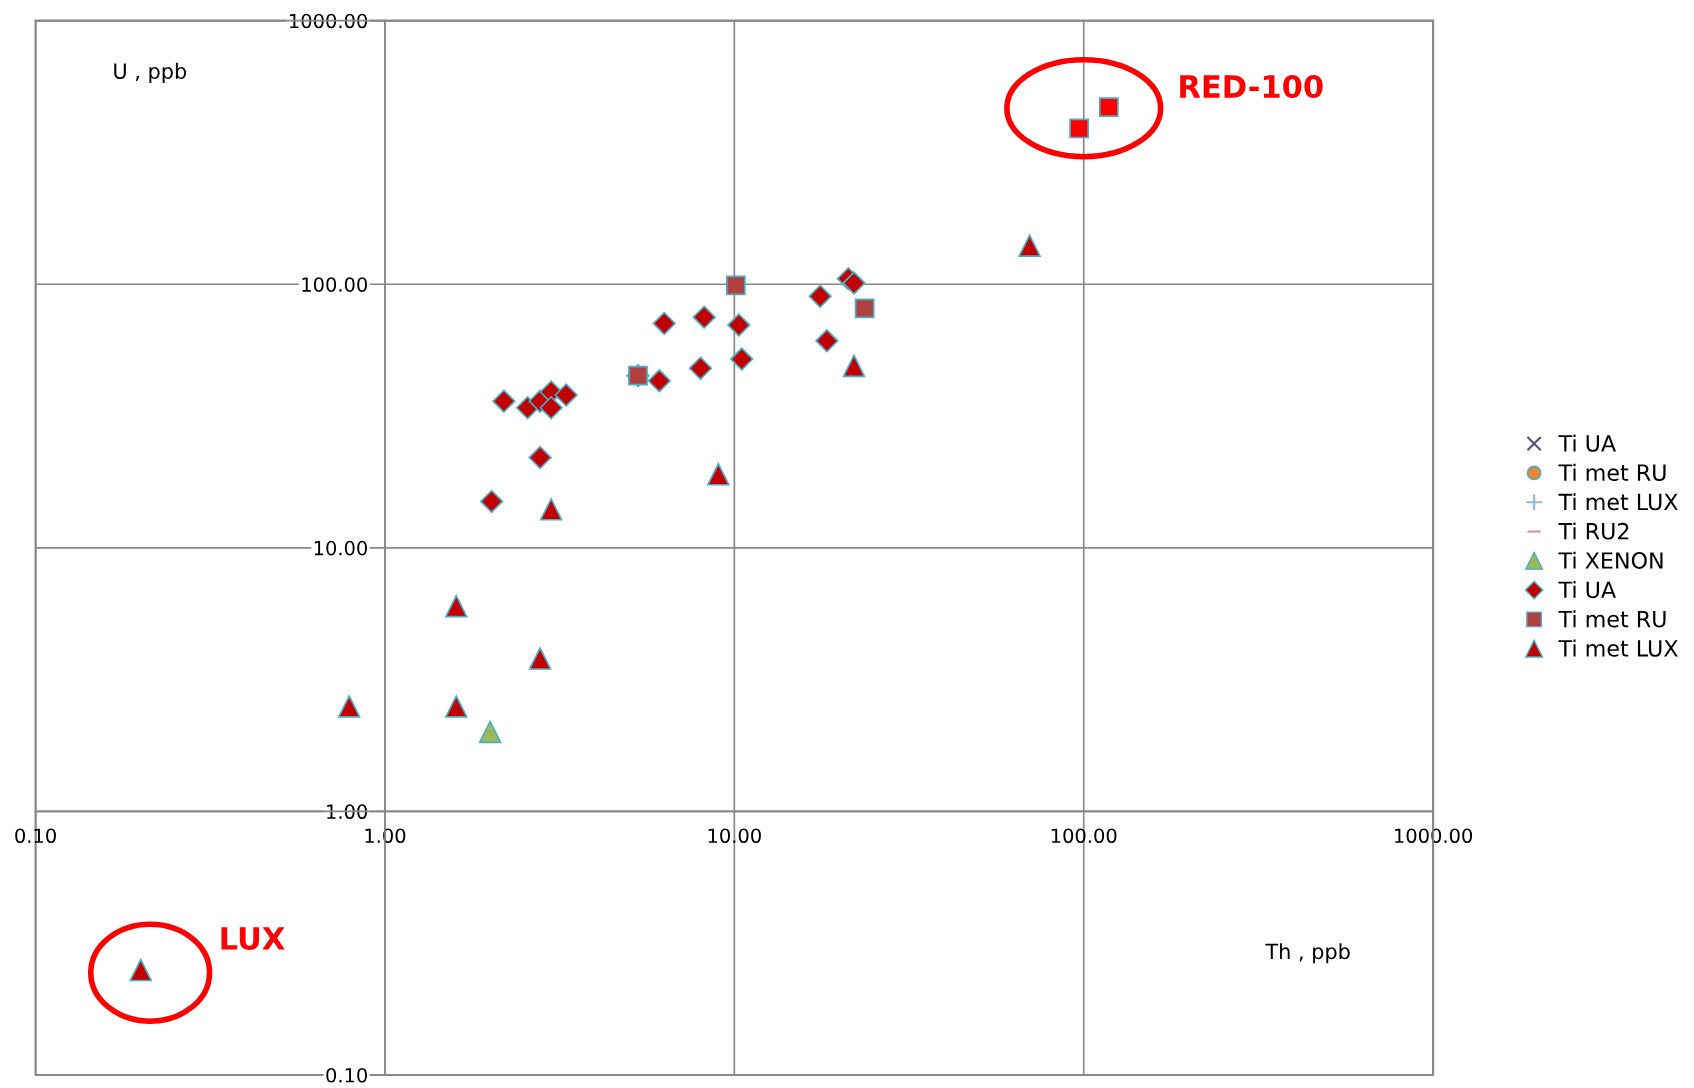 This screenshot has width=1694, height=1088. I want to click on legend-label: Ti XENON, so click(1610, 560).